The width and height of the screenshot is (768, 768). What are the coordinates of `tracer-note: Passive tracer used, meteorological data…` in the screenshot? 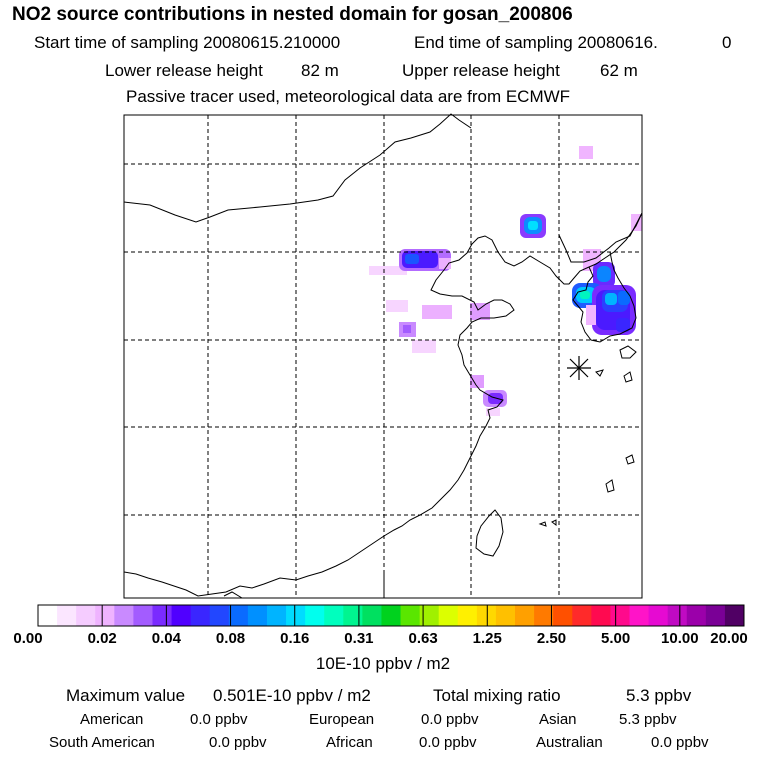 It's located at (348, 96).